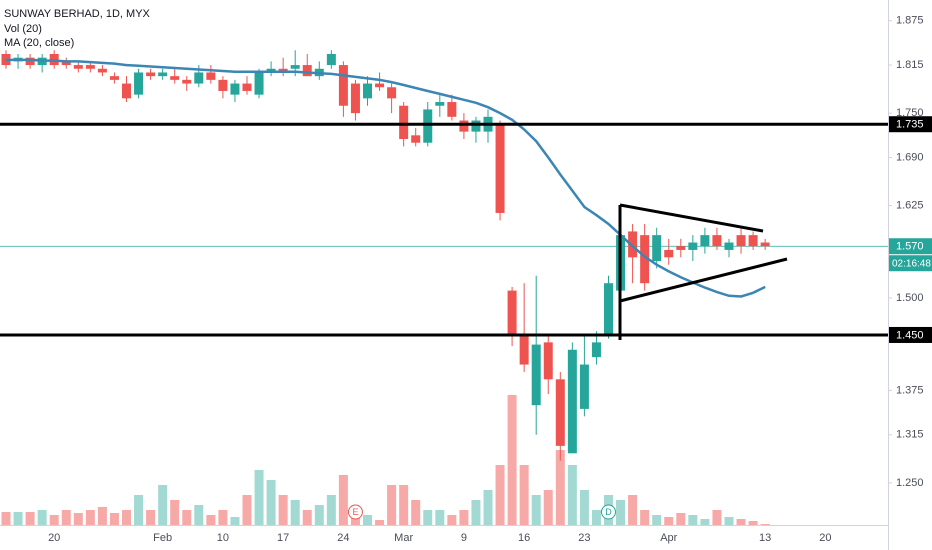  I want to click on event-label: E, so click(355, 512).